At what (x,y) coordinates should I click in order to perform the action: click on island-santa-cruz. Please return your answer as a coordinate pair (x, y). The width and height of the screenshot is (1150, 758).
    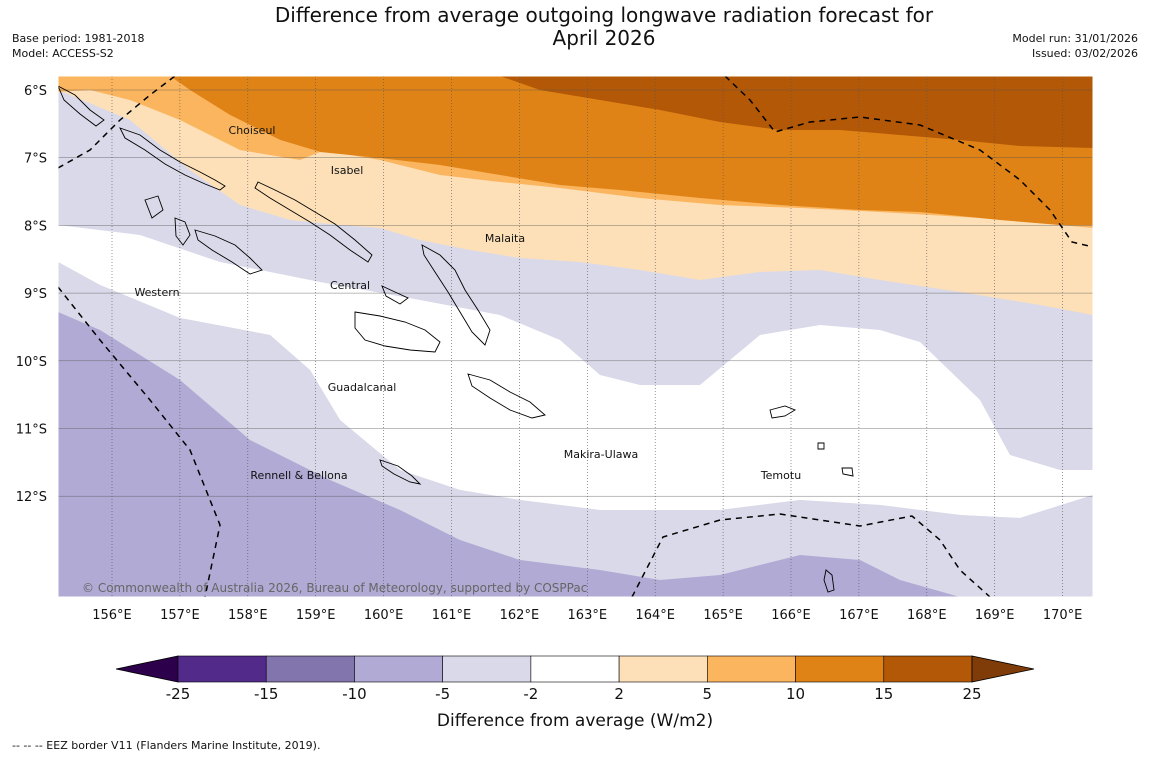
    Looking at the image, I should click on (783, 412).